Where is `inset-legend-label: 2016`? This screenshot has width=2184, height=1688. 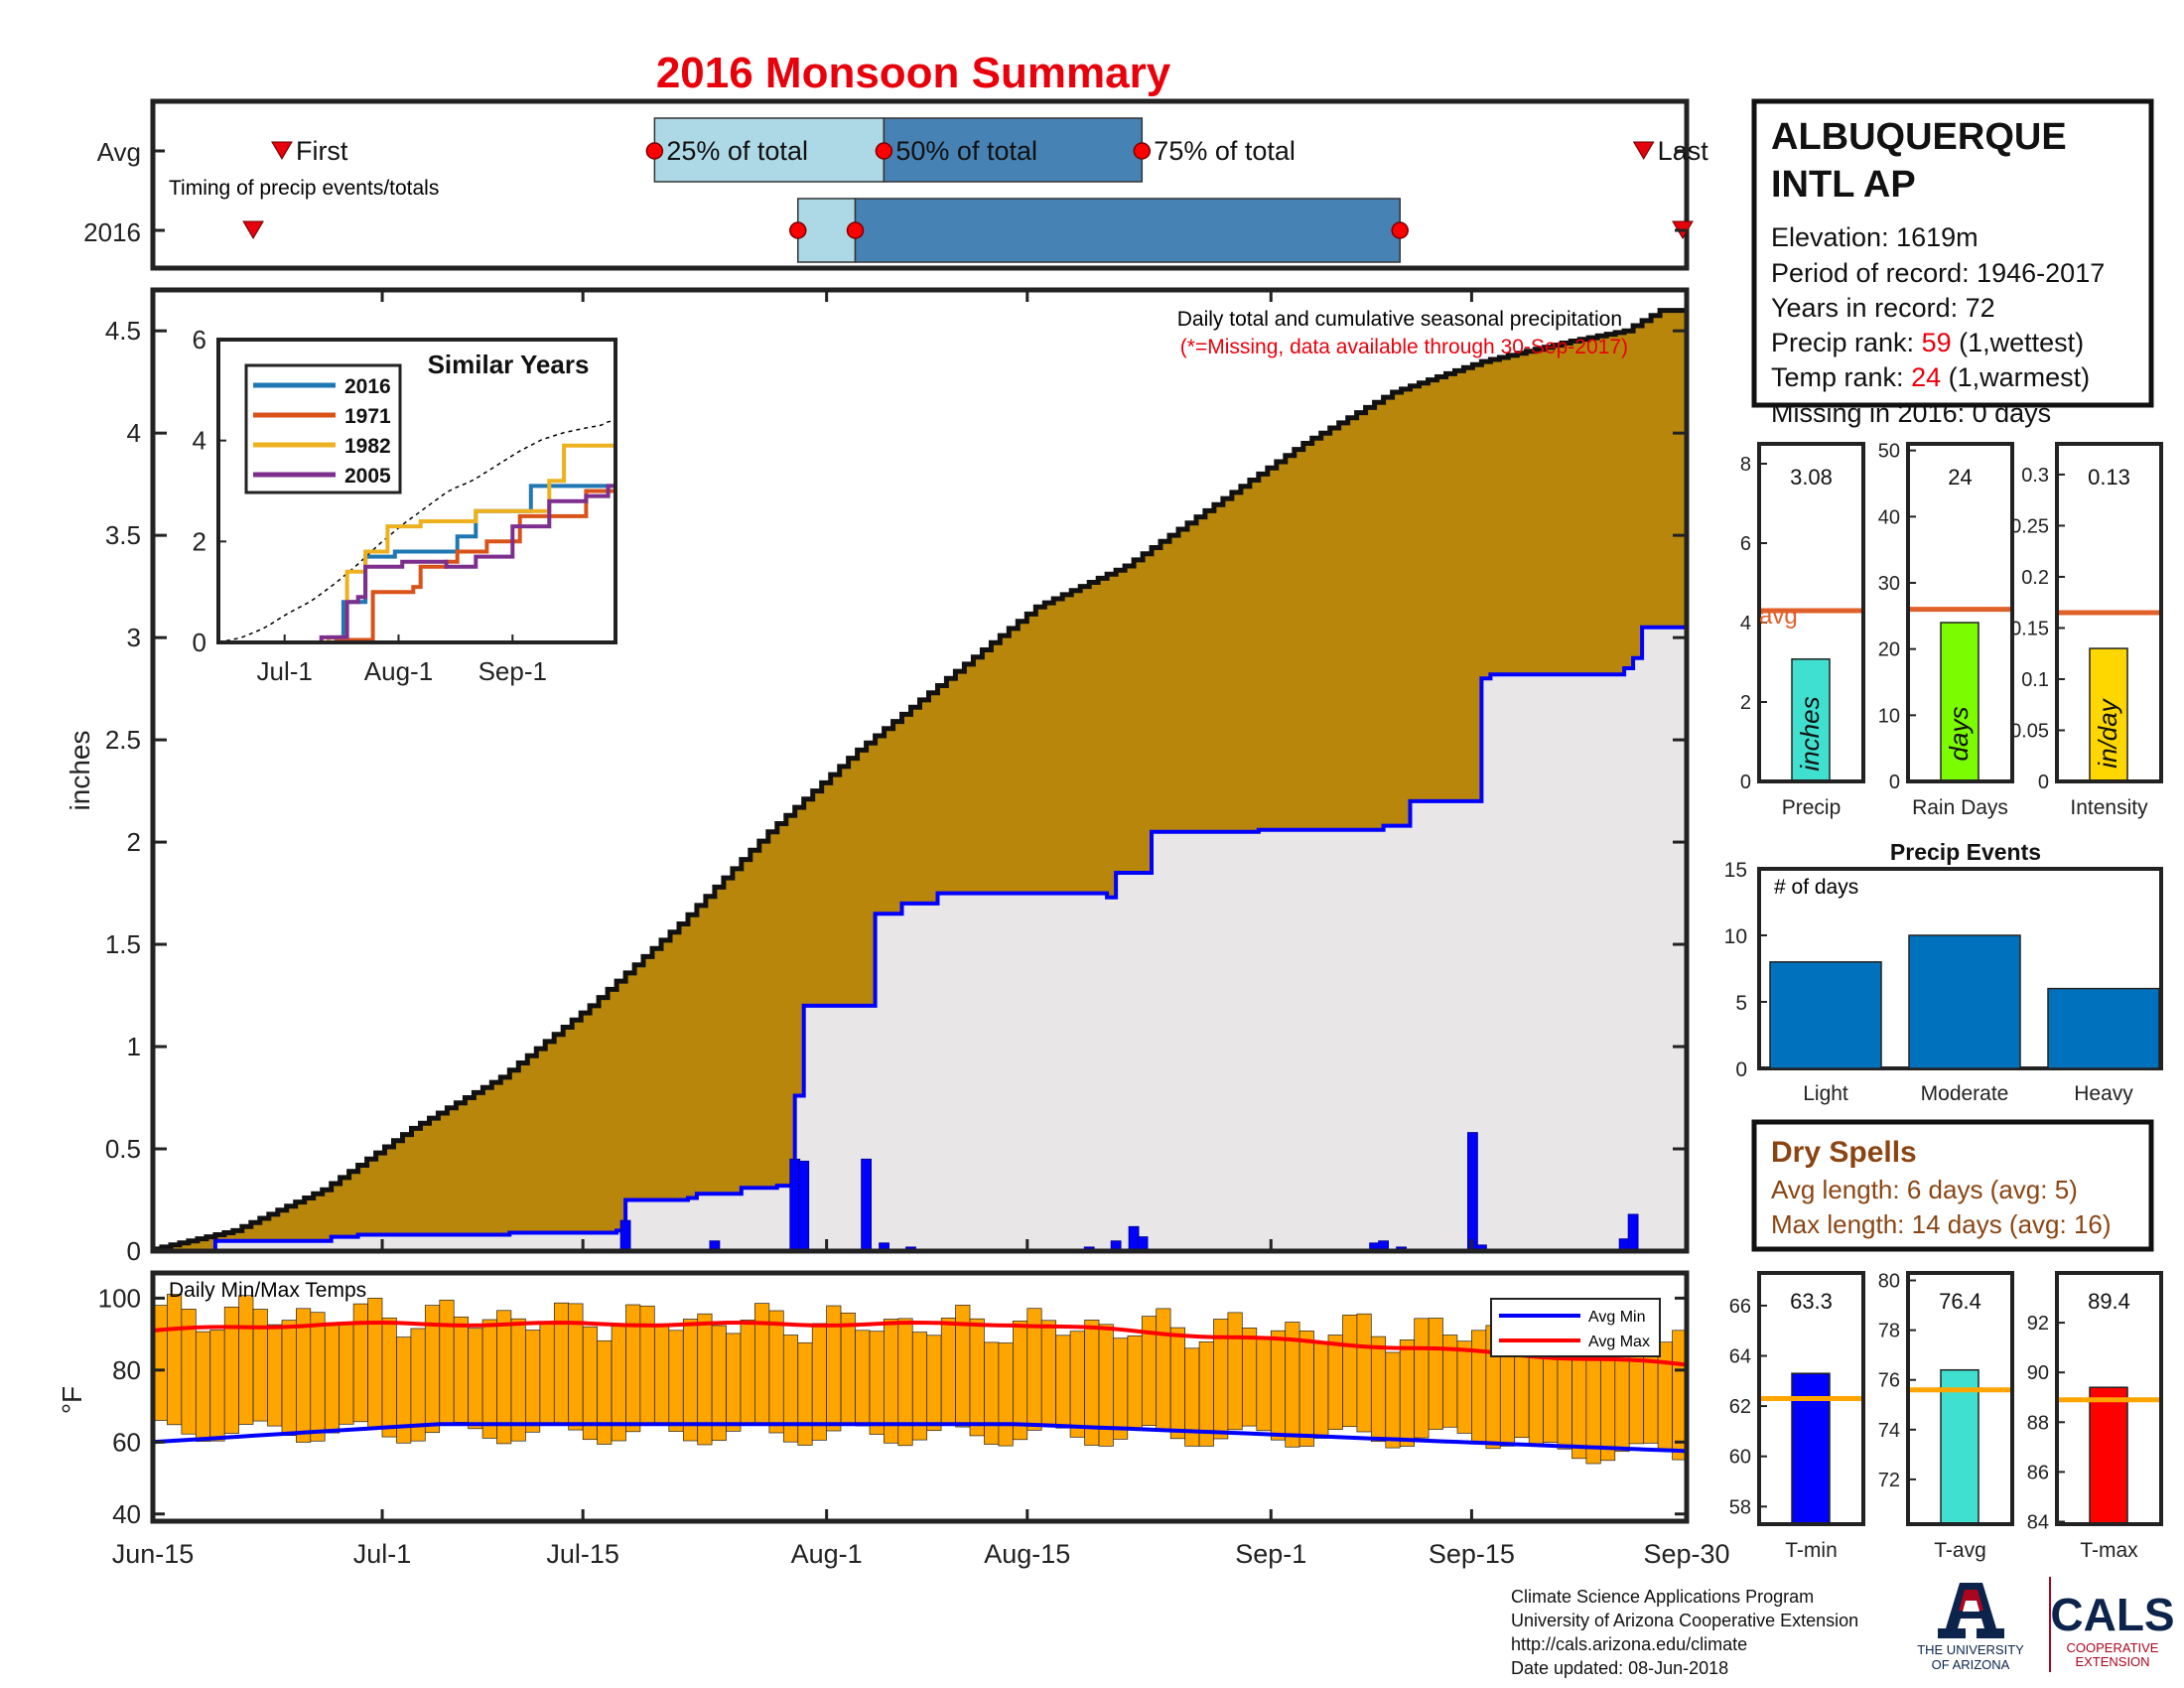 inset-legend-label: 2016 is located at coordinates (367, 386).